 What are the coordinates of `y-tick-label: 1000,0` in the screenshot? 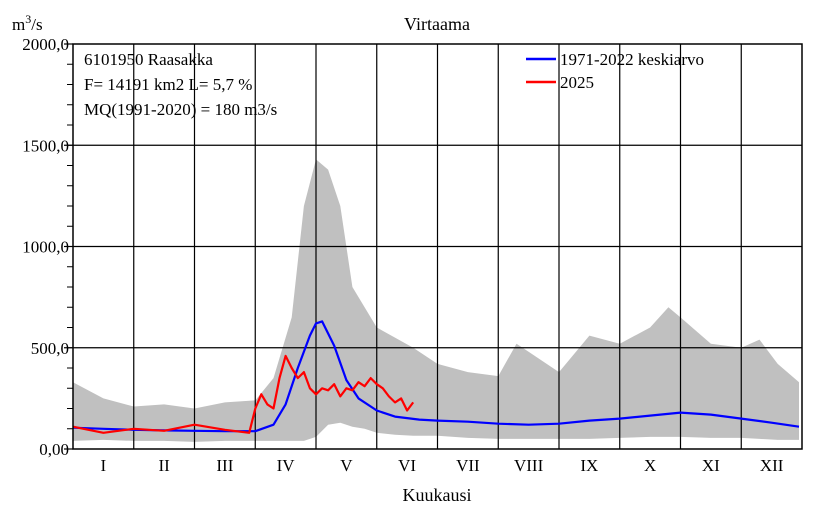 It's located at (45, 247).